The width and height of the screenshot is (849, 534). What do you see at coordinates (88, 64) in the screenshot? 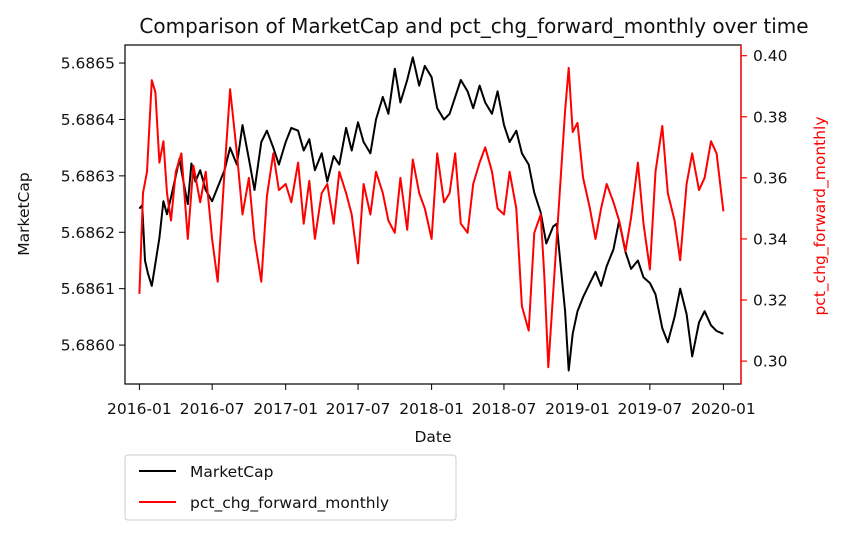
I see `y-left-tick-label: 5.6865` at bounding box center [88, 64].